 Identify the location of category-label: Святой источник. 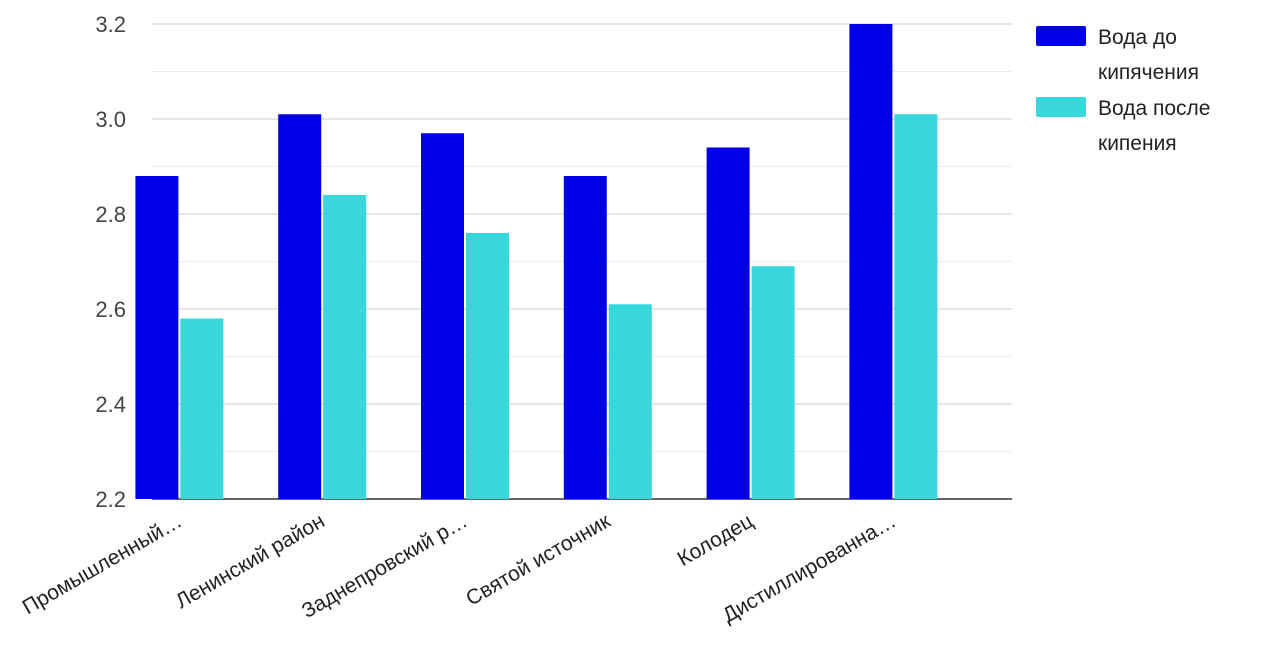
(538, 560).